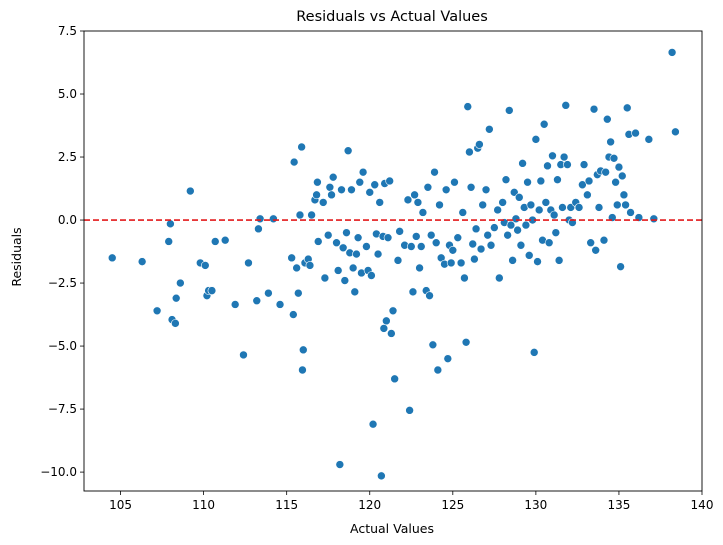 The width and height of the screenshot is (723, 545). I want to click on y-tick-label: 2.5, so click(67, 157).